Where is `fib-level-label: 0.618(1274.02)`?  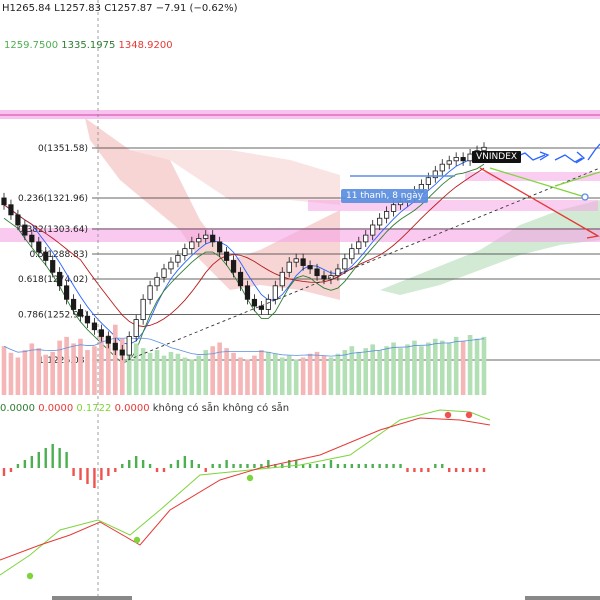
fib-level-label: 0.618(1274.02) is located at coordinates (53, 280).